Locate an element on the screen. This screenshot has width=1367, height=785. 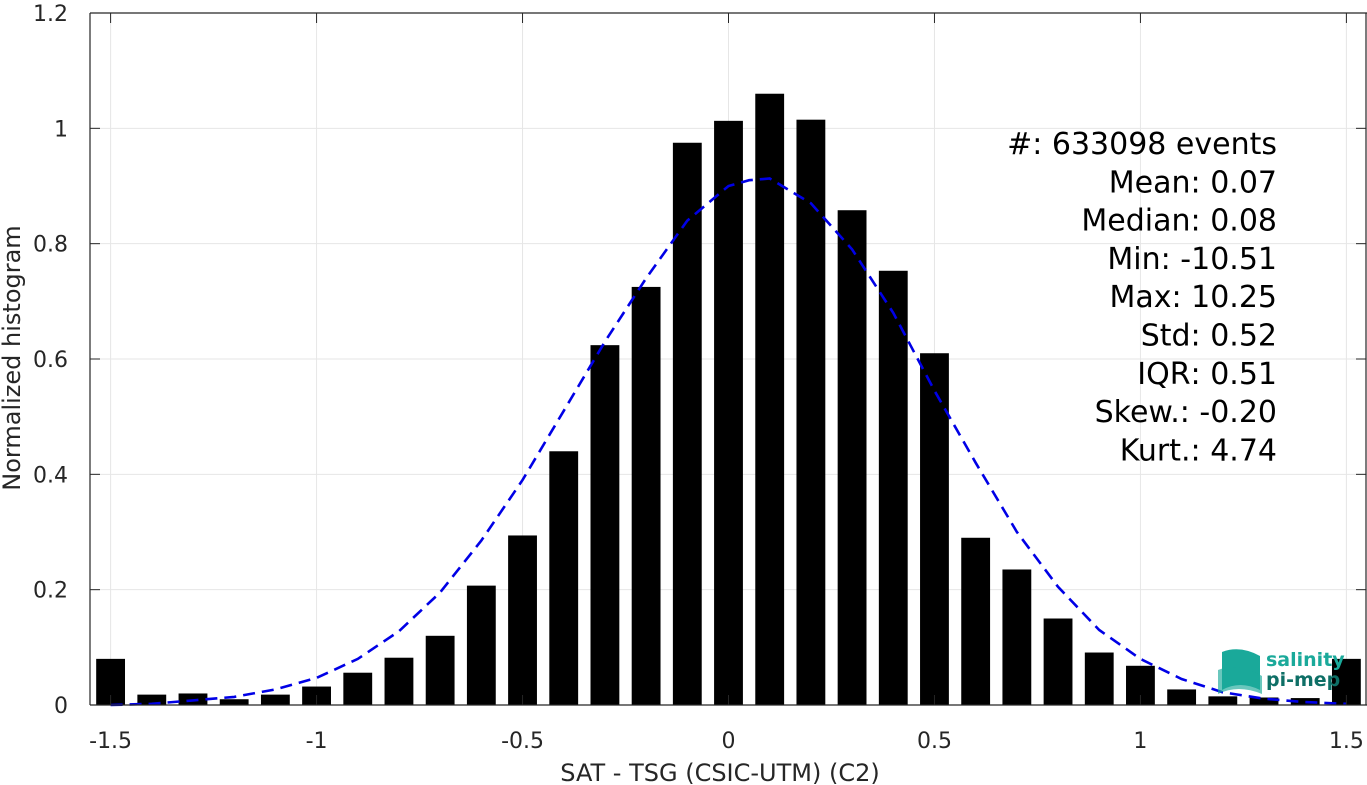
y-tick-label: 0 is located at coordinates (61, 706).